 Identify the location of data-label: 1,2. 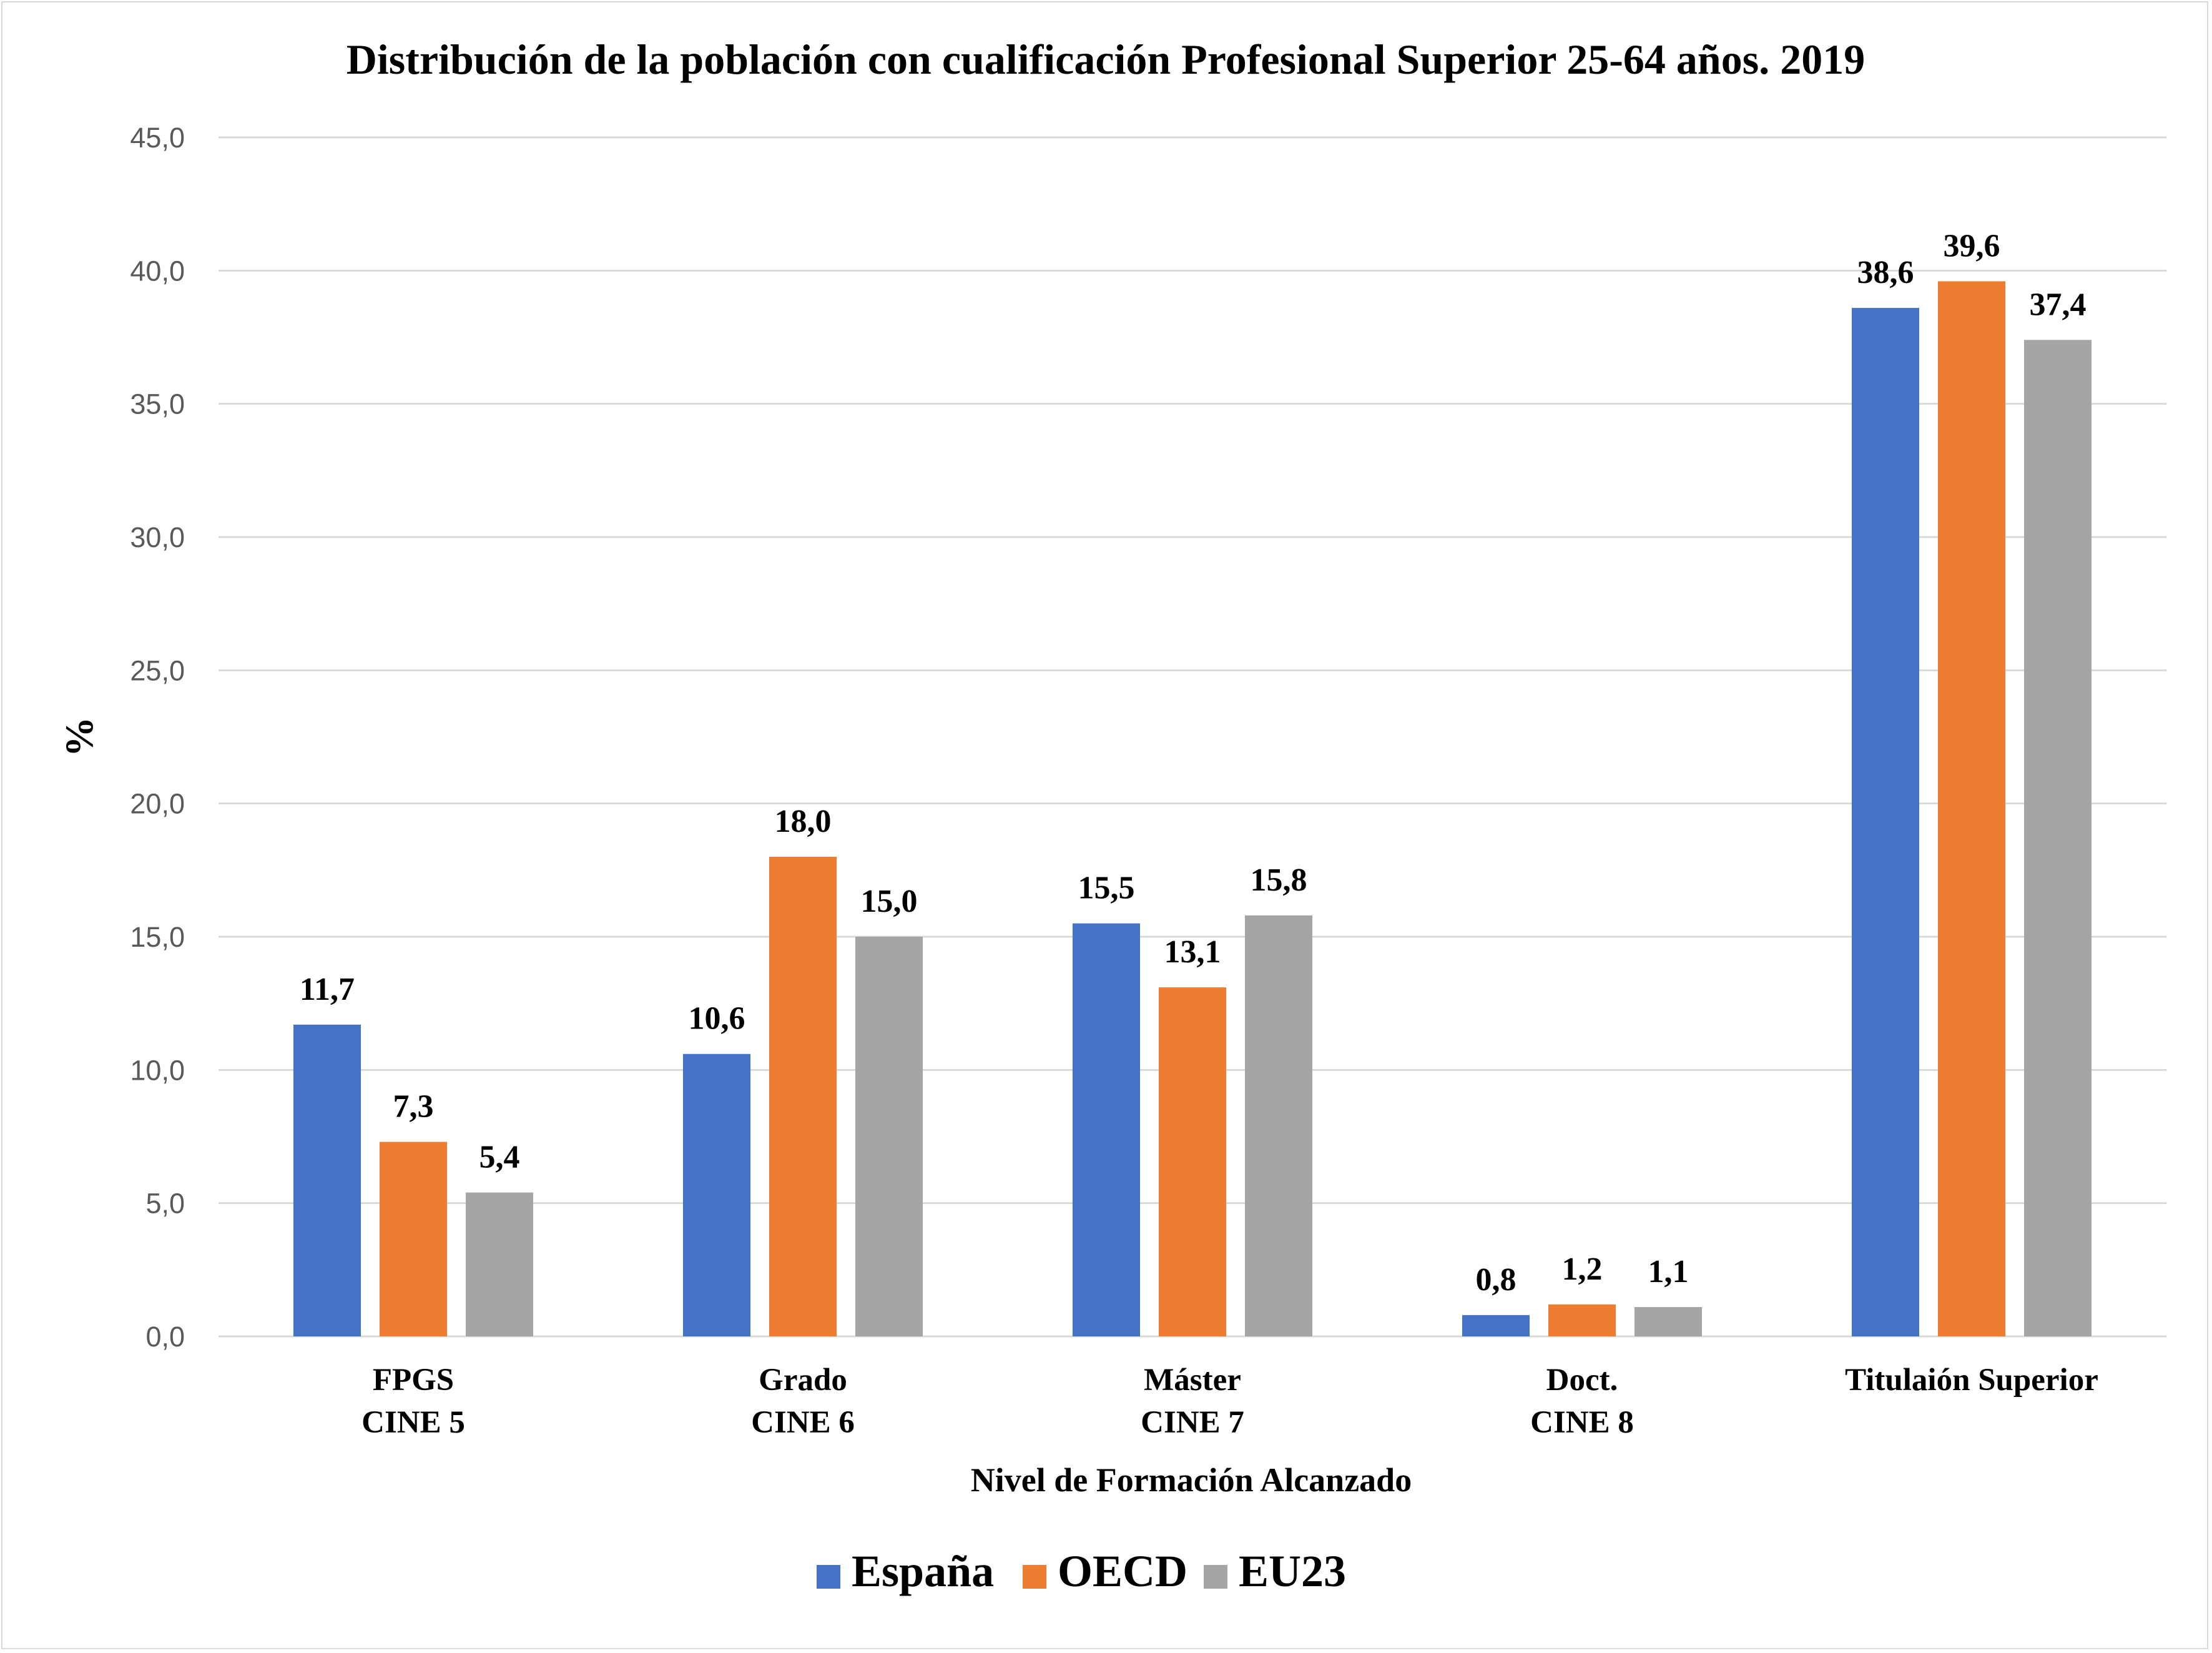
(1582, 1269).